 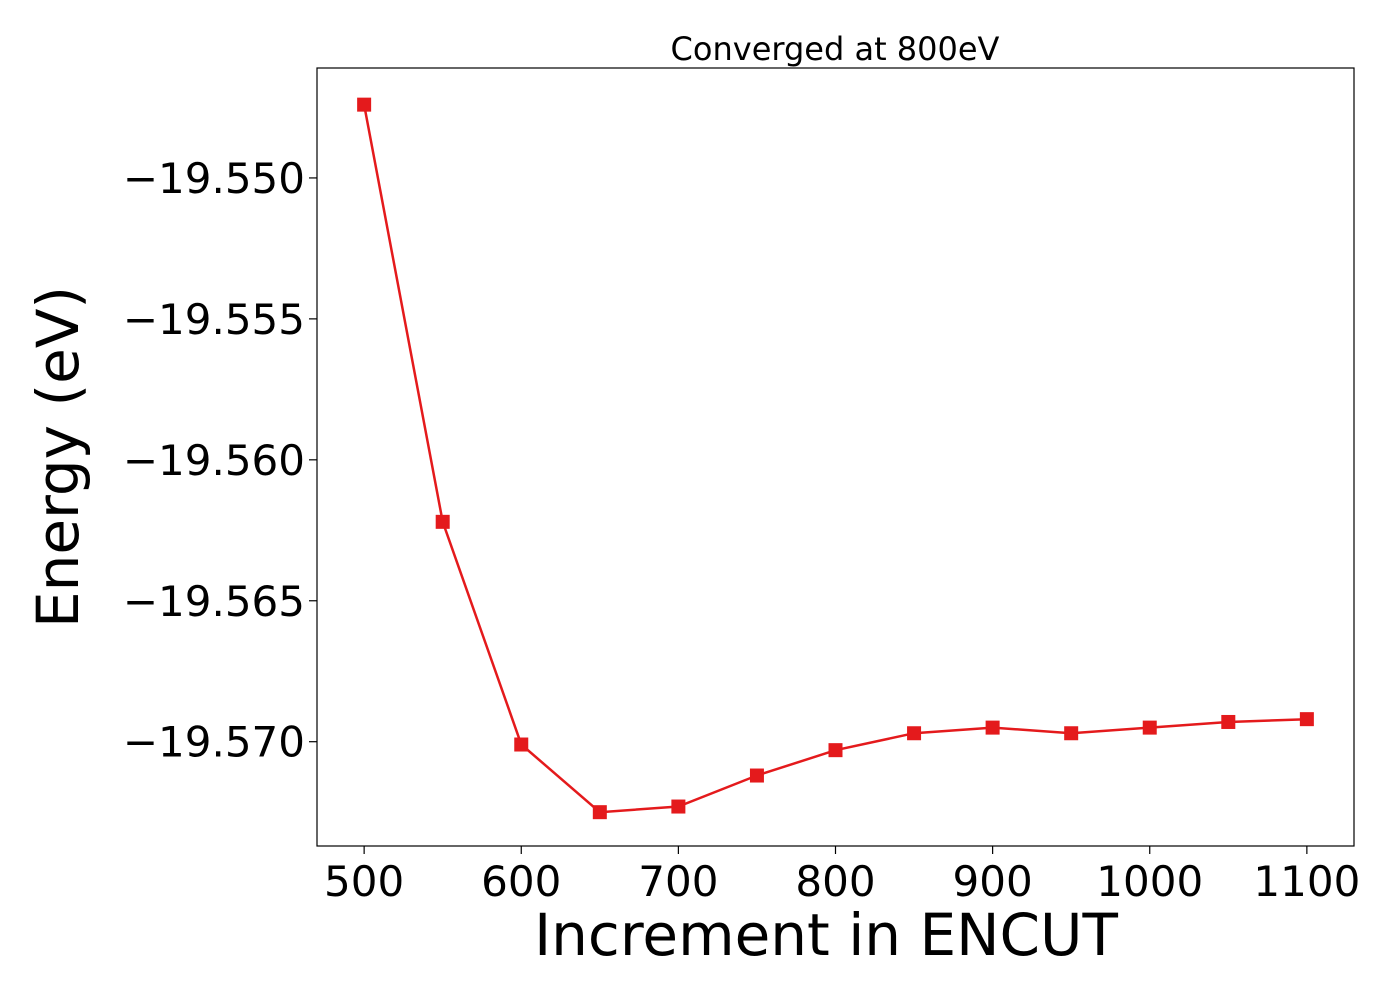 I want to click on x-tick-label: 1000, so click(x=1149, y=881).